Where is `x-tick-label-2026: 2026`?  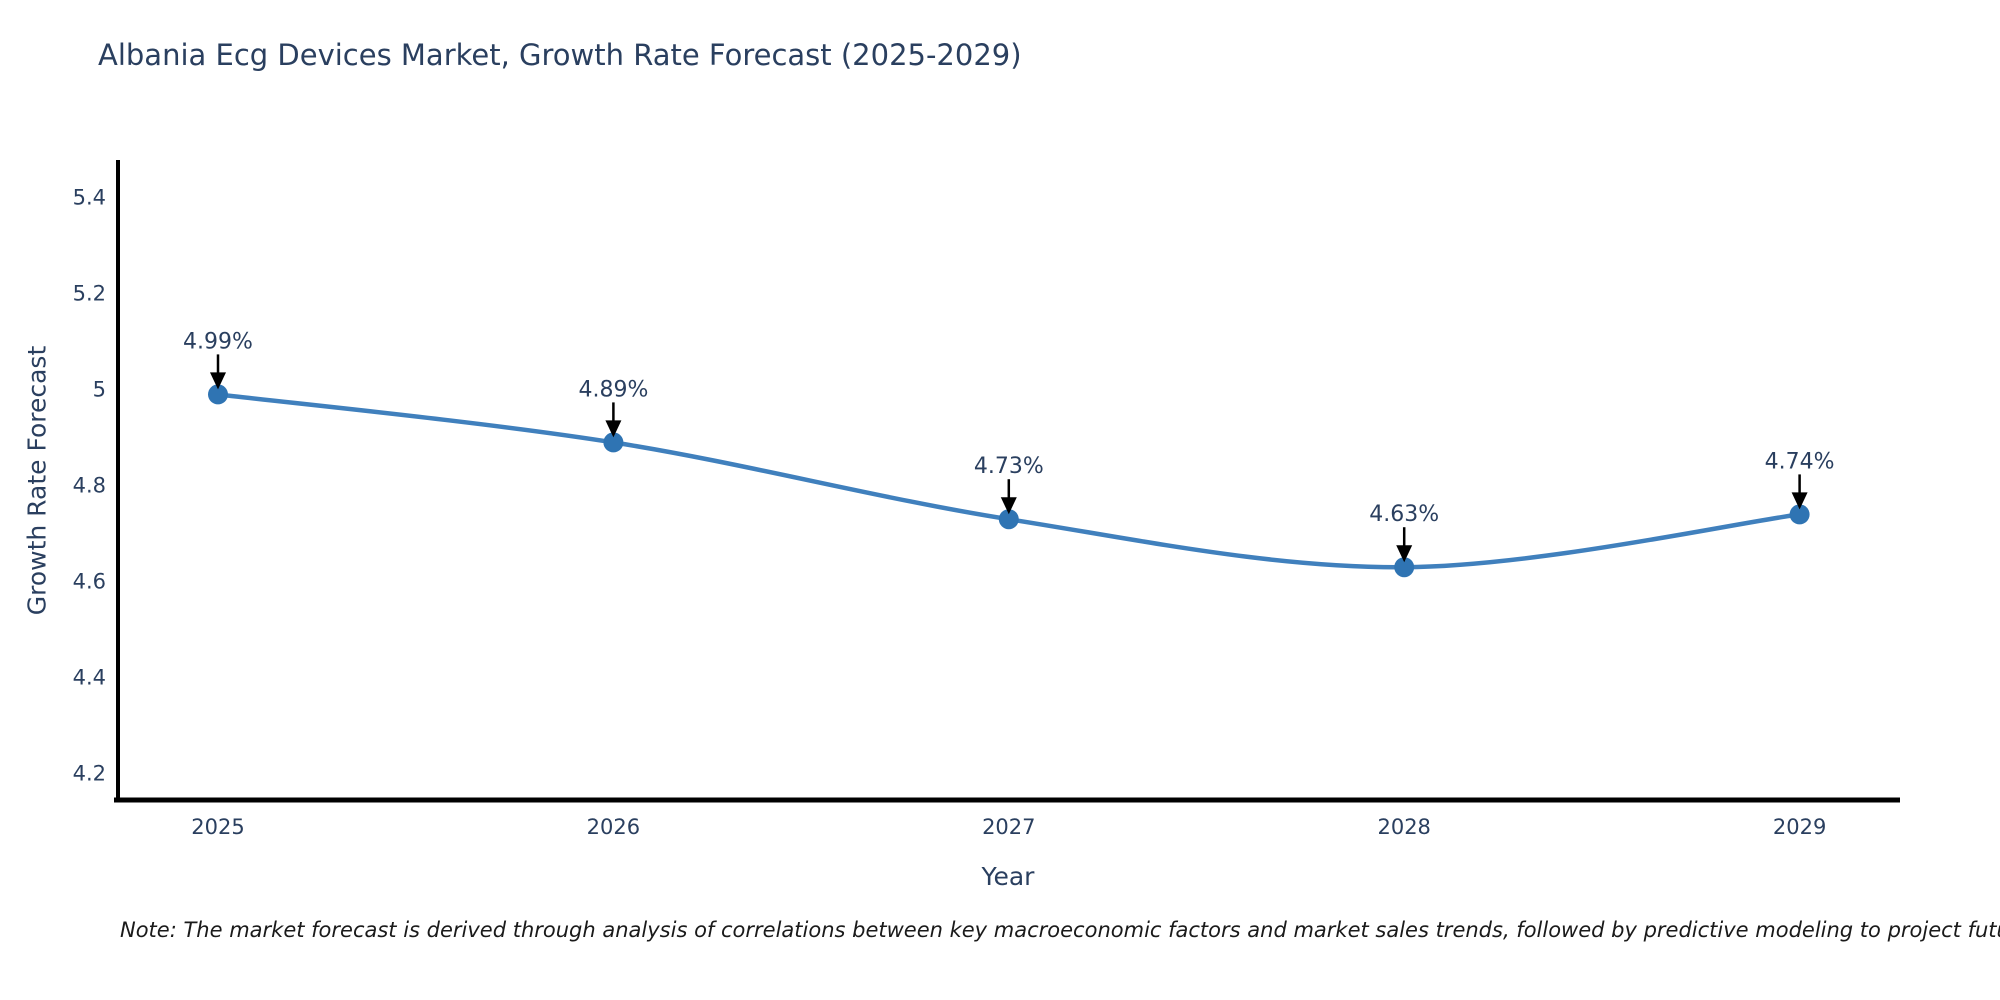
x-tick-label-2026: 2026 is located at coordinates (613, 827).